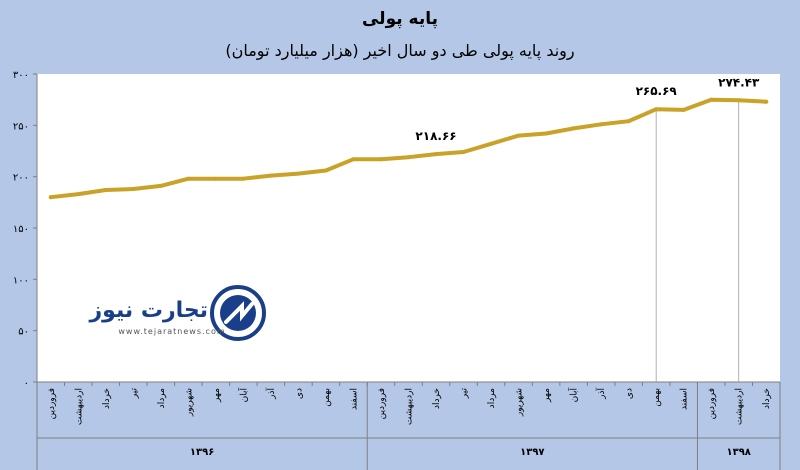  What do you see at coordinates (697, 241) in the screenshot?
I see `reference-lines` at bounding box center [697, 241].